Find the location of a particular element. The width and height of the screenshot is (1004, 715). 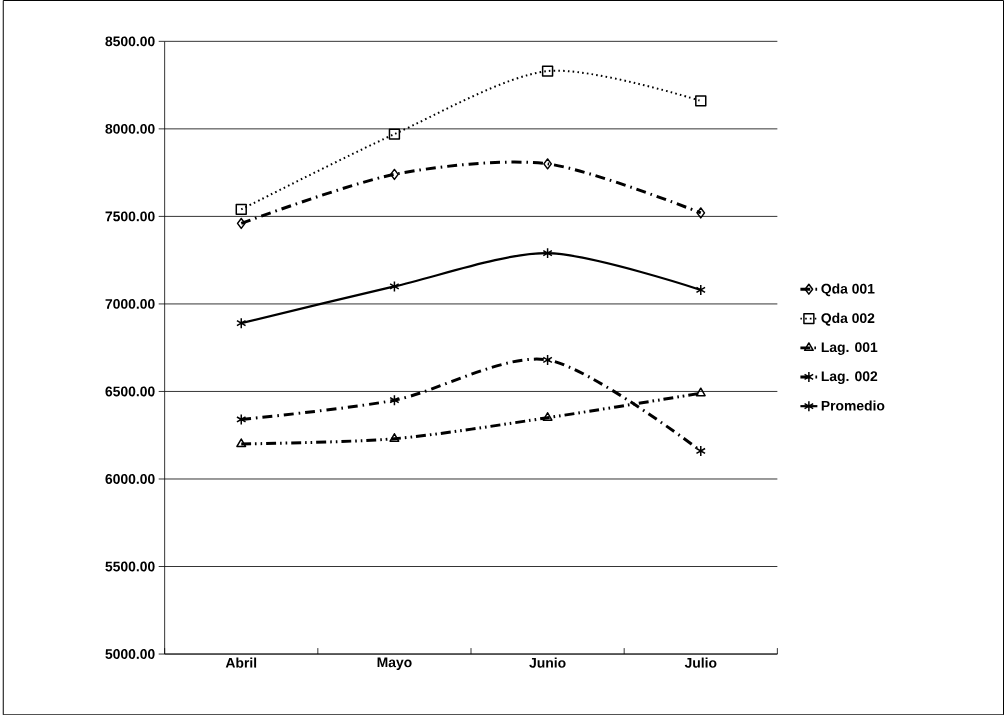

y-tick-label: 6000.00 is located at coordinates (130, 478).